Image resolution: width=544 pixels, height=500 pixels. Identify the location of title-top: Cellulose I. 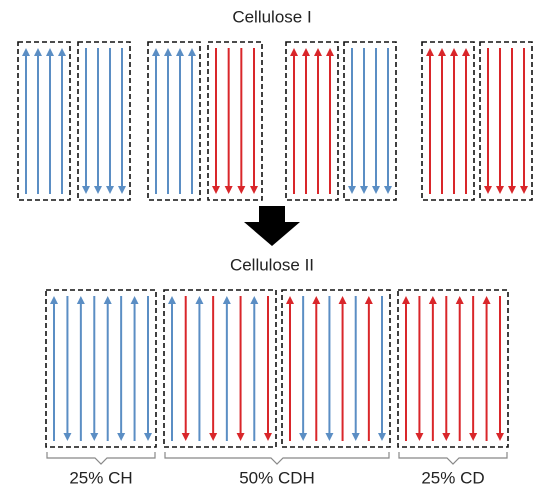
(271, 16).